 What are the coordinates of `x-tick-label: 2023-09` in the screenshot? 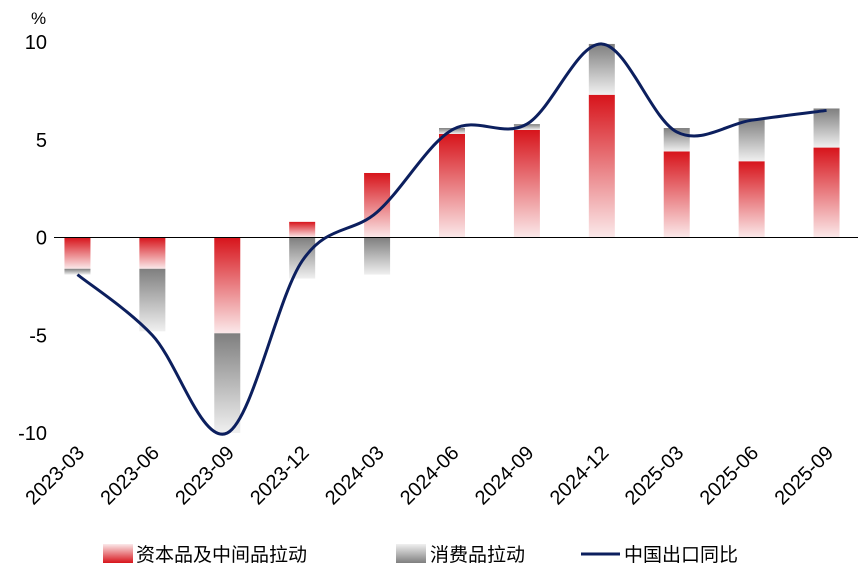 It's located at (204, 475).